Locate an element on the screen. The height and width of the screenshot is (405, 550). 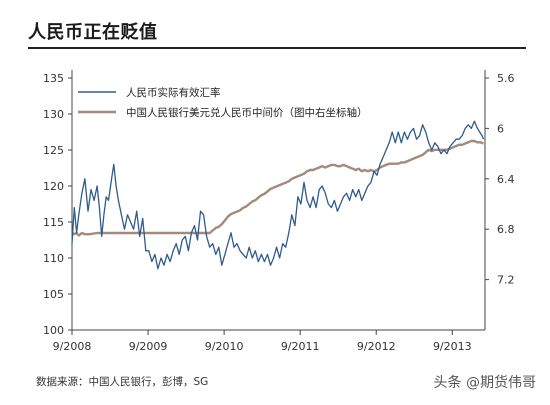
left-tick-label: 110 is located at coordinates (53, 258).